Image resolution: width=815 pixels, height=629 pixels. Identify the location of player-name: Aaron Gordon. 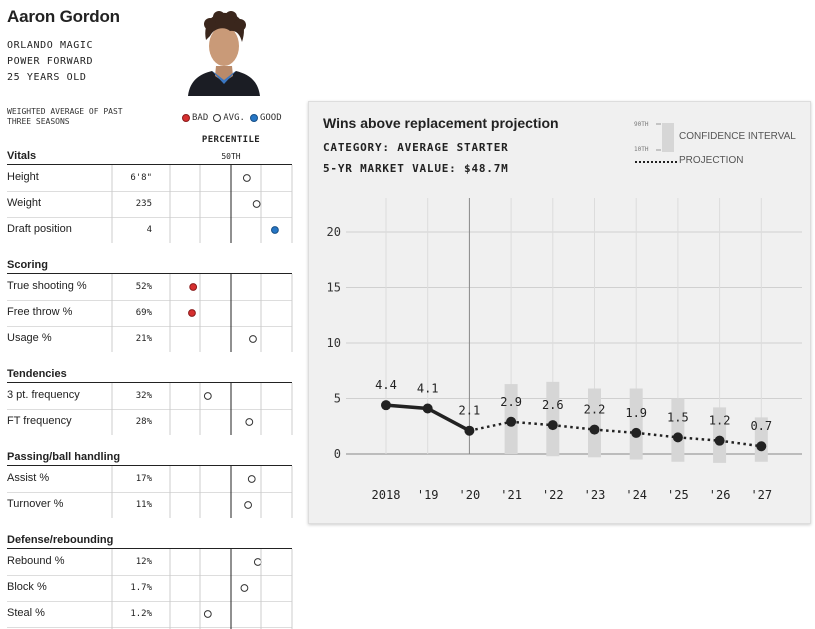
(63, 16).